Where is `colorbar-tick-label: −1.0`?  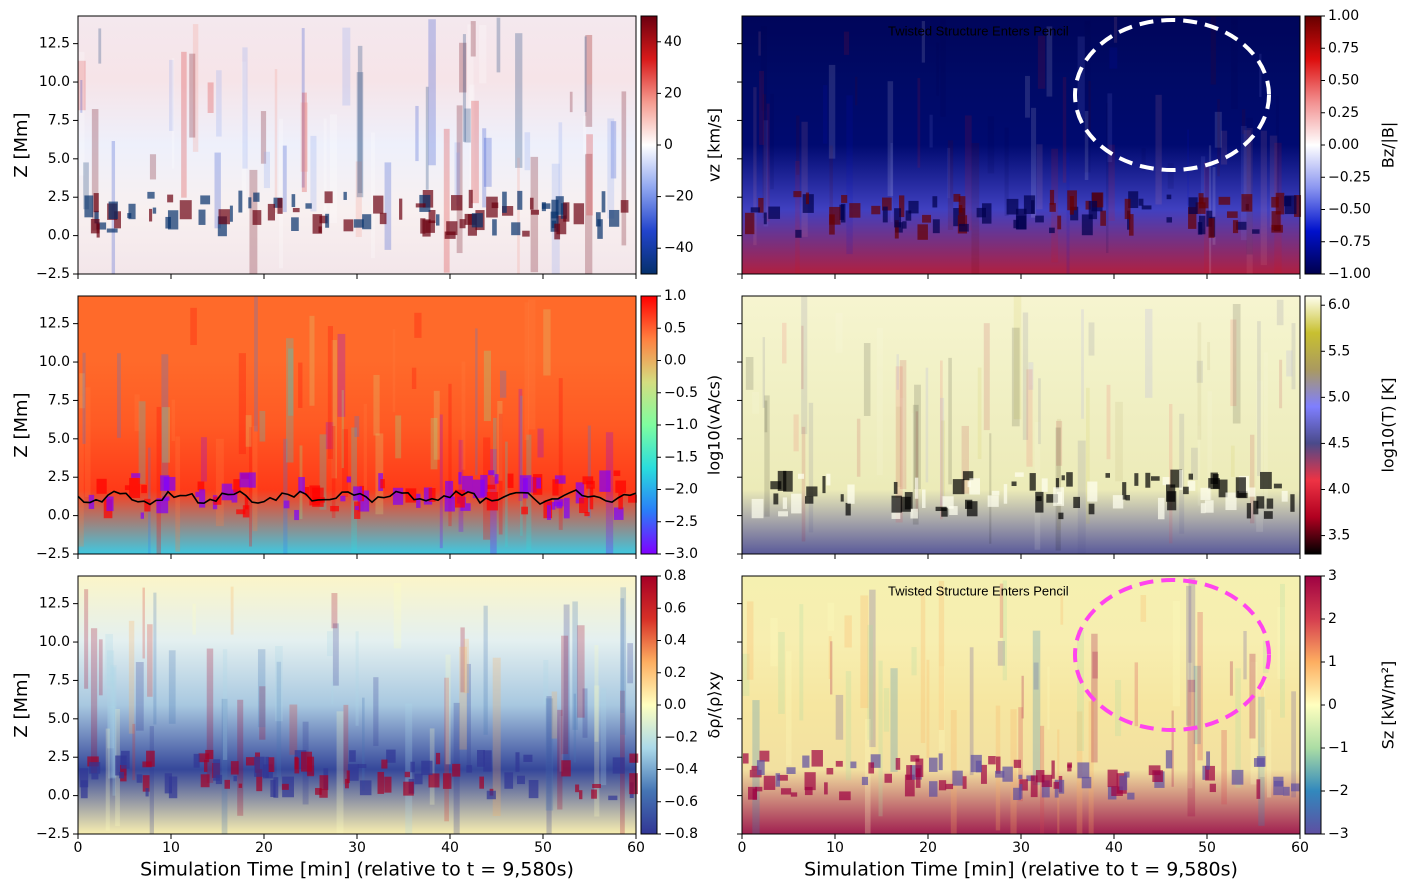 colorbar-tick-label: −1.0 is located at coordinates (681, 425).